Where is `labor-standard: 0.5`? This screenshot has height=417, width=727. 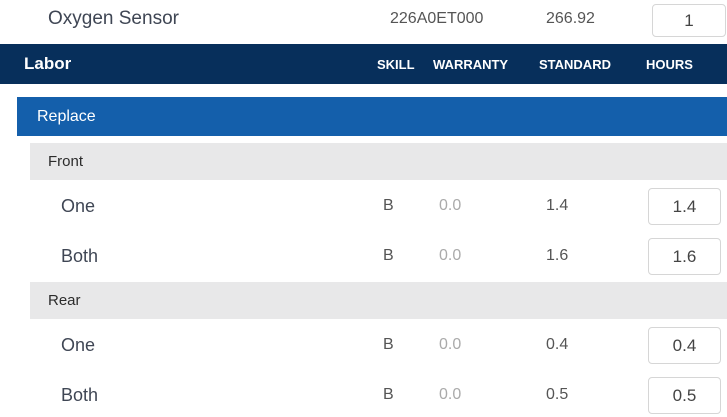 labor-standard: 0.5 is located at coordinates (557, 394).